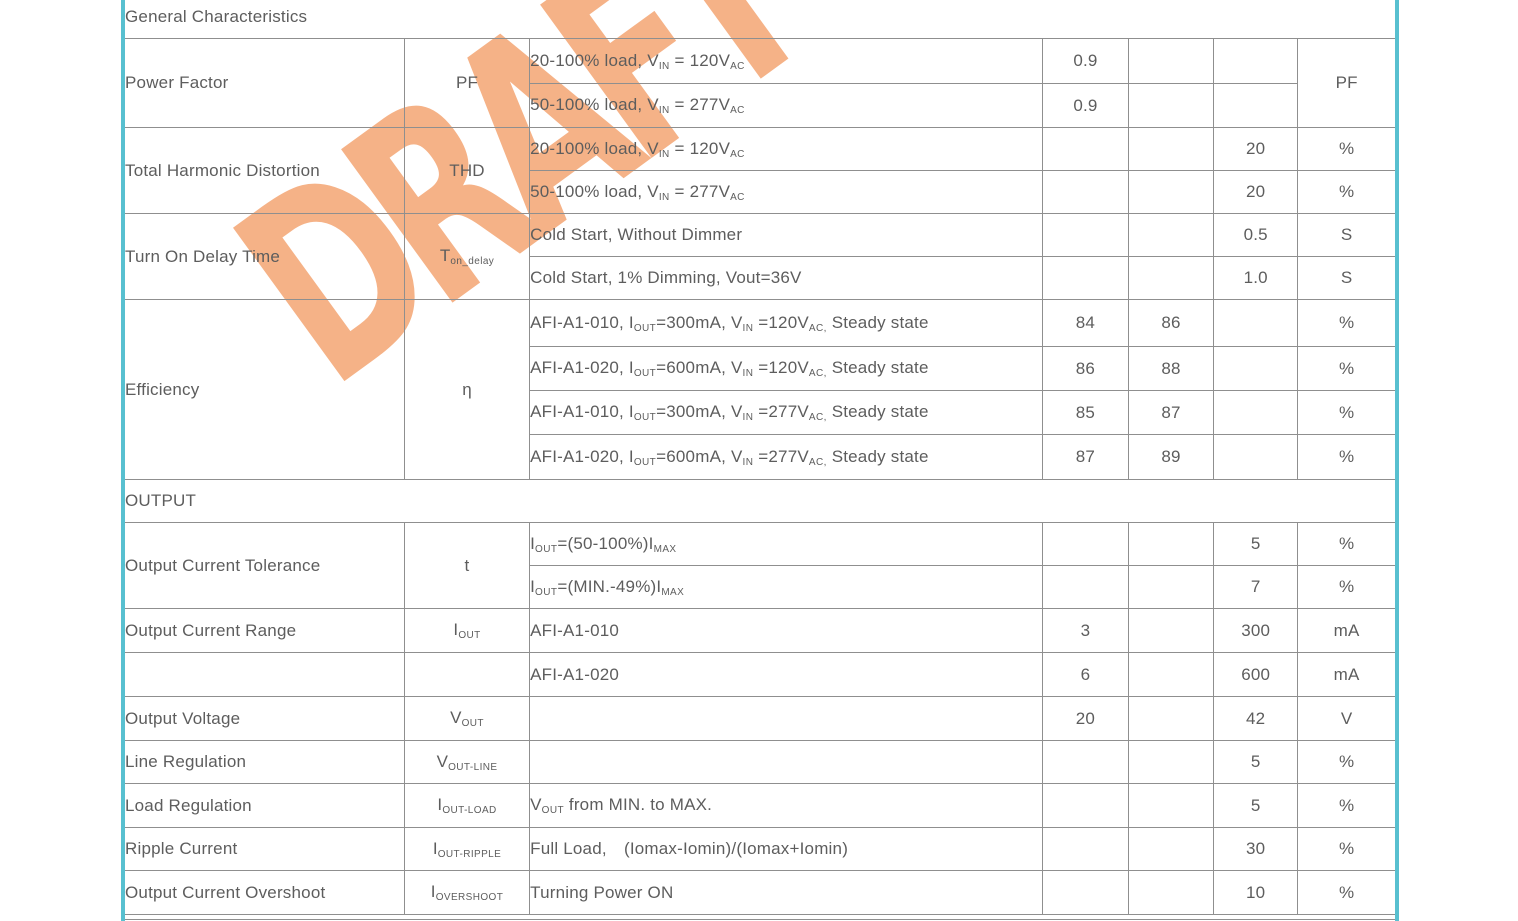  What do you see at coordinates (1085, 368) in the screenshot?
I see `min-value-cell: 86` at bounding box center [1085, 368].